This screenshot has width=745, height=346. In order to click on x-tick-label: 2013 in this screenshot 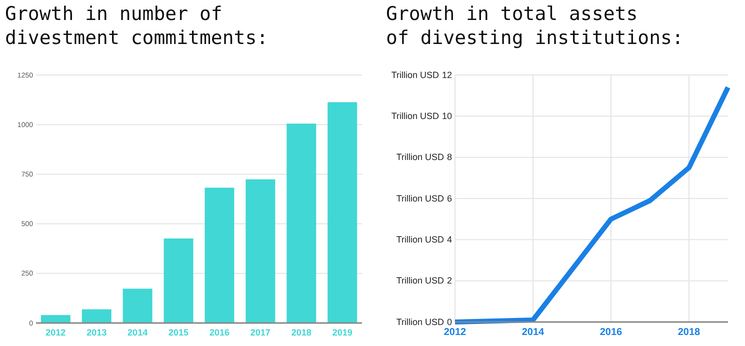, I will do `click(96, 332)`.